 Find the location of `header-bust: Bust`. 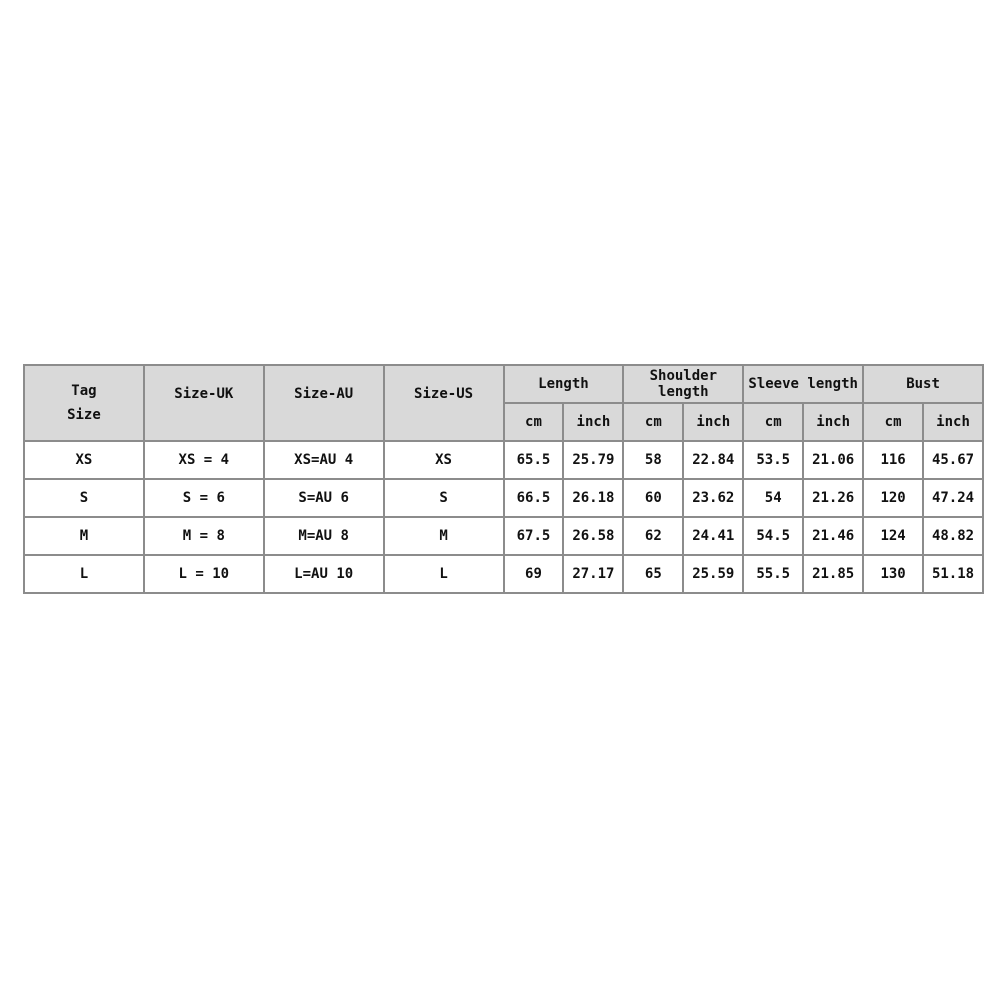

header-bust: Bust is located at coordinates (923, 384).